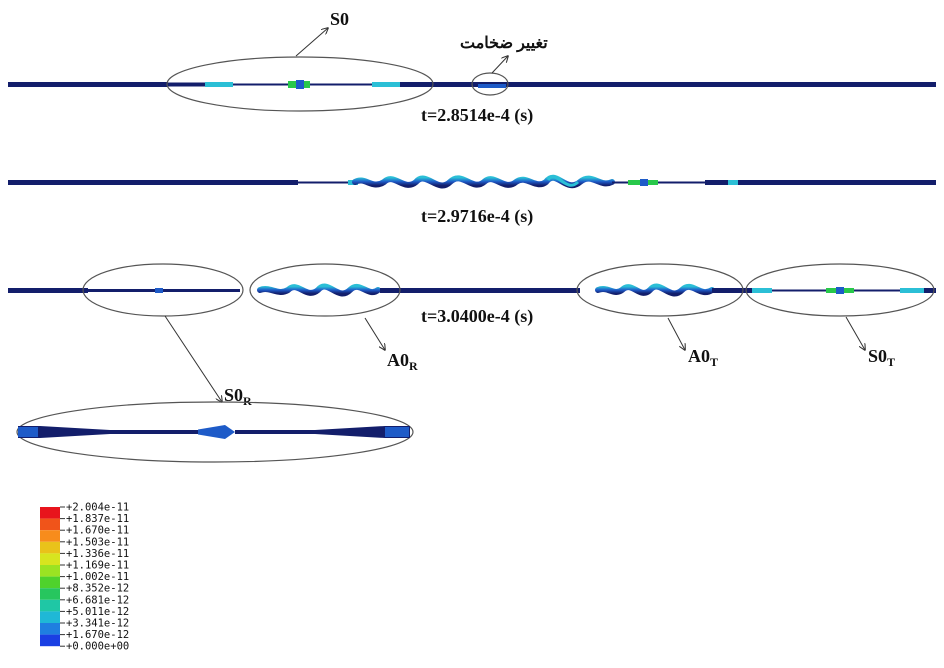 This screenshot has height=668, width=944. I want to click on s0-reflected-zoom: S0R, so click(215, 389).